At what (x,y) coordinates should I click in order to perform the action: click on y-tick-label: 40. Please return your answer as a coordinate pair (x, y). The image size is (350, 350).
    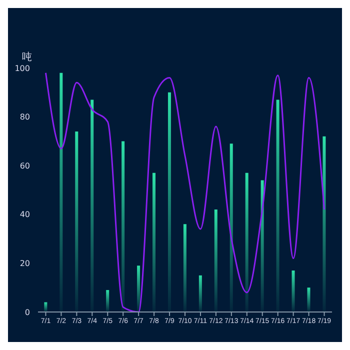
    Looking at the image, I should click on (25, 215).